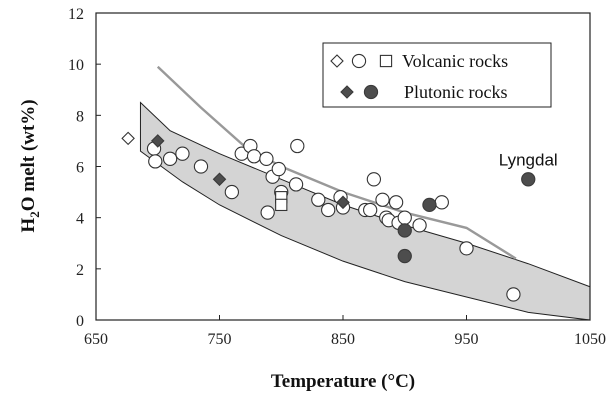 This screenshot has height=397, width=613. What do you see at coordinates (80, 321) in the screenshot?
I see `y-tick-label: 0` at bounding box center [80, 321].